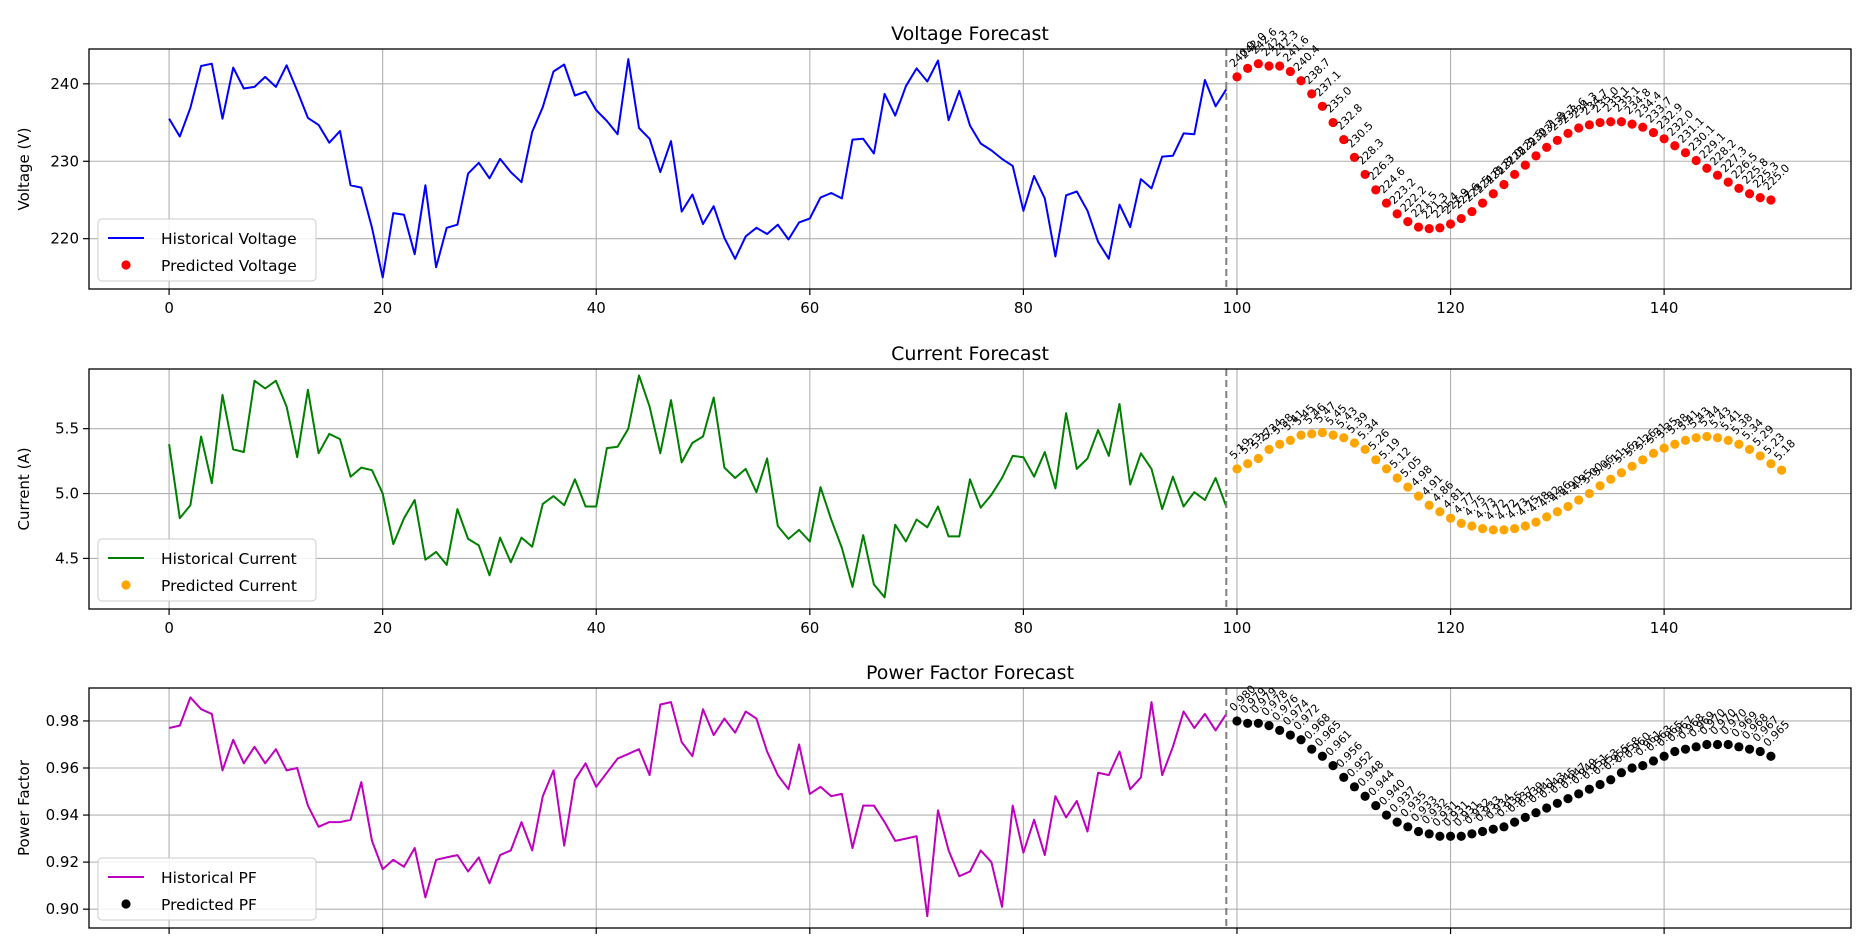  What do you see at coordinates (24, 169) in the screenshot?
I see `y-axis-label: Voltage (V)` at bounding box center [24, 169].